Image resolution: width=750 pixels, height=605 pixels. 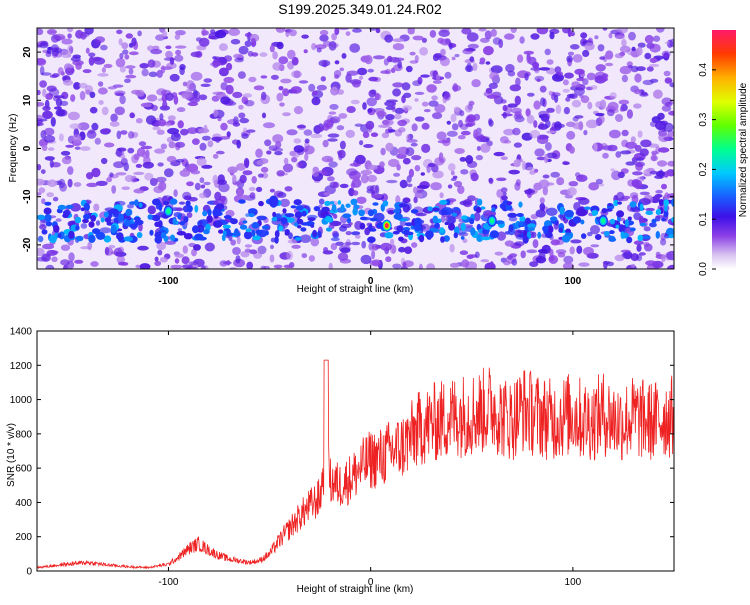 I want to click on colorbar-gradient, so click(x=724, y=149).